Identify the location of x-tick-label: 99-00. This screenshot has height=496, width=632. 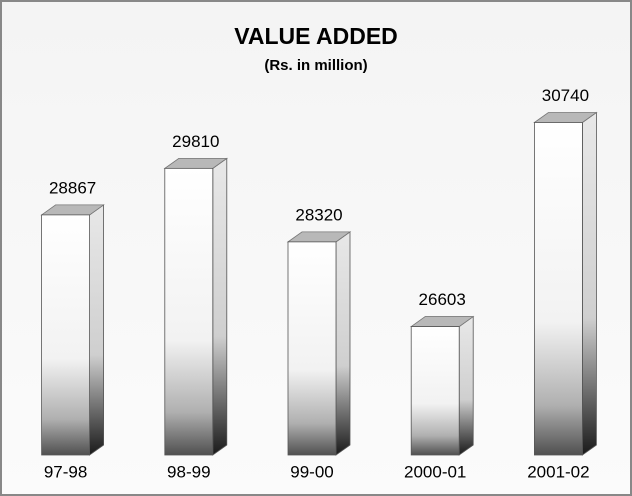
(311, 471).